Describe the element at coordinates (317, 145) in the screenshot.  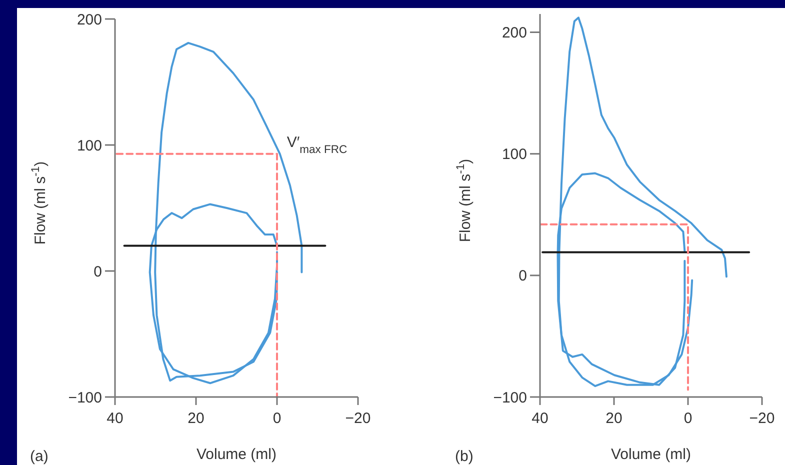
I see `annotation: V′$_{max FRC}$` at that location.